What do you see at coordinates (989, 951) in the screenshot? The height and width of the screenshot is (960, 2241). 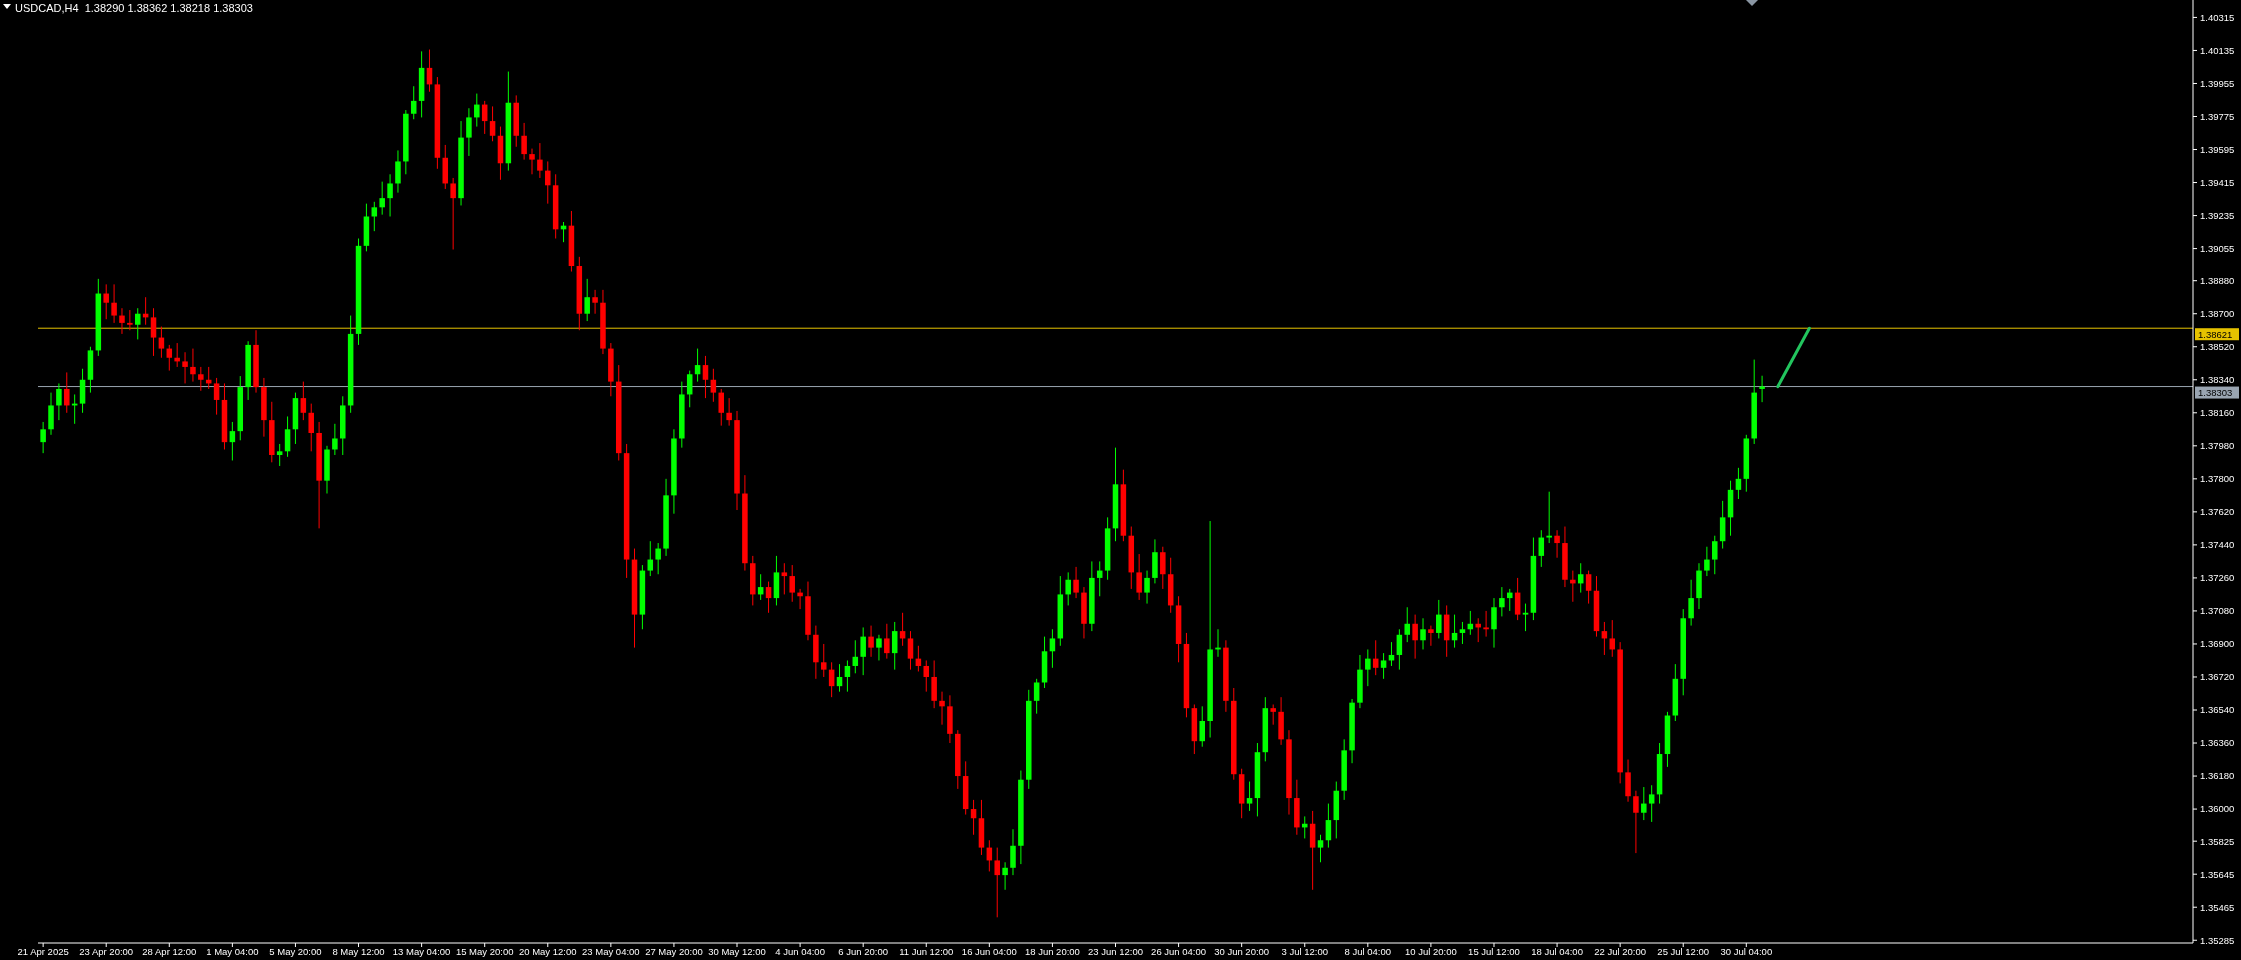 I see `x-tick-label: 16 Jun 04:00` at bounding box center [989, 951].